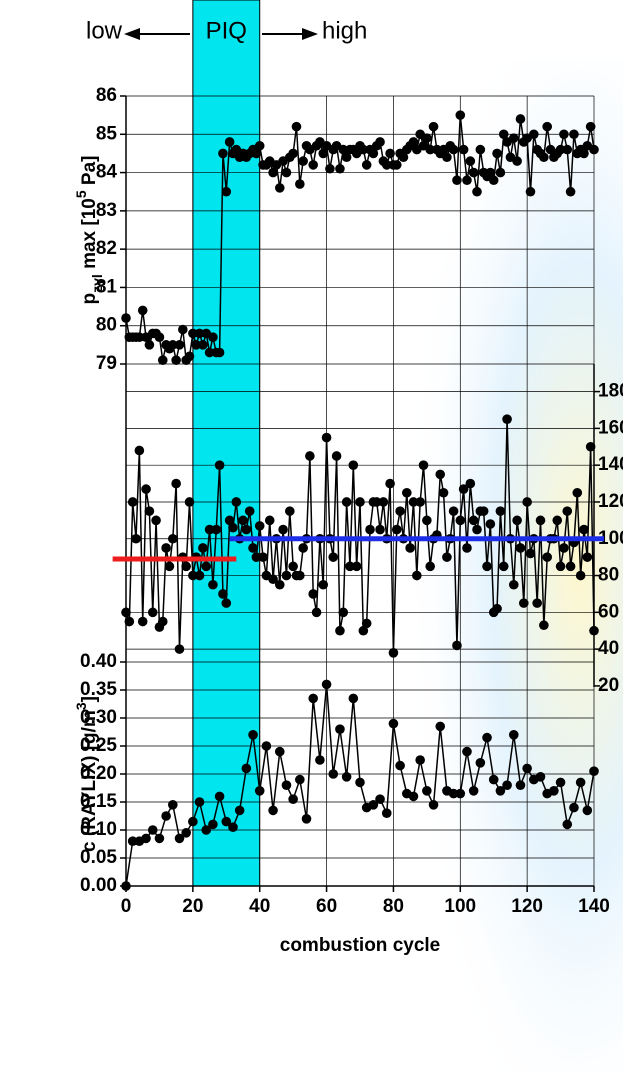 This screenshot has width=623, height=1072. I want to click on y-axis-label-part: c (RAYLIX) [g/m, so click(89, 781).